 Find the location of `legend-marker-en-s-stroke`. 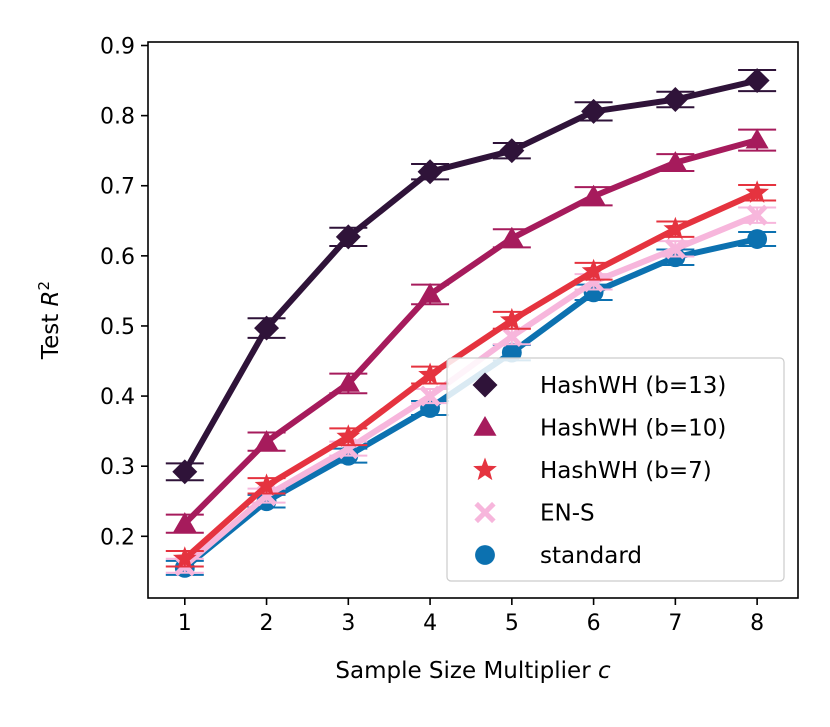

legend-marker-en-s-stroke is located at coordinates (485, 512).